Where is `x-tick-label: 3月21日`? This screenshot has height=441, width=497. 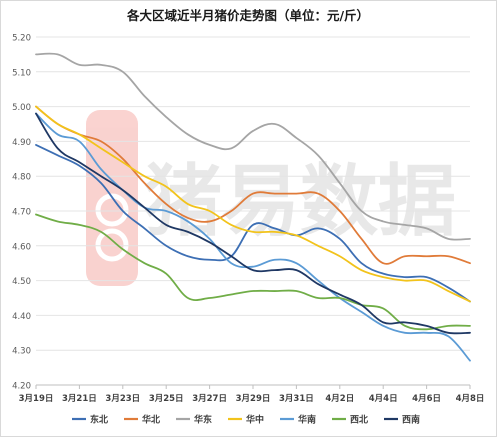
x-tick-label: 3月21日 is located at coordinates (79, 399).